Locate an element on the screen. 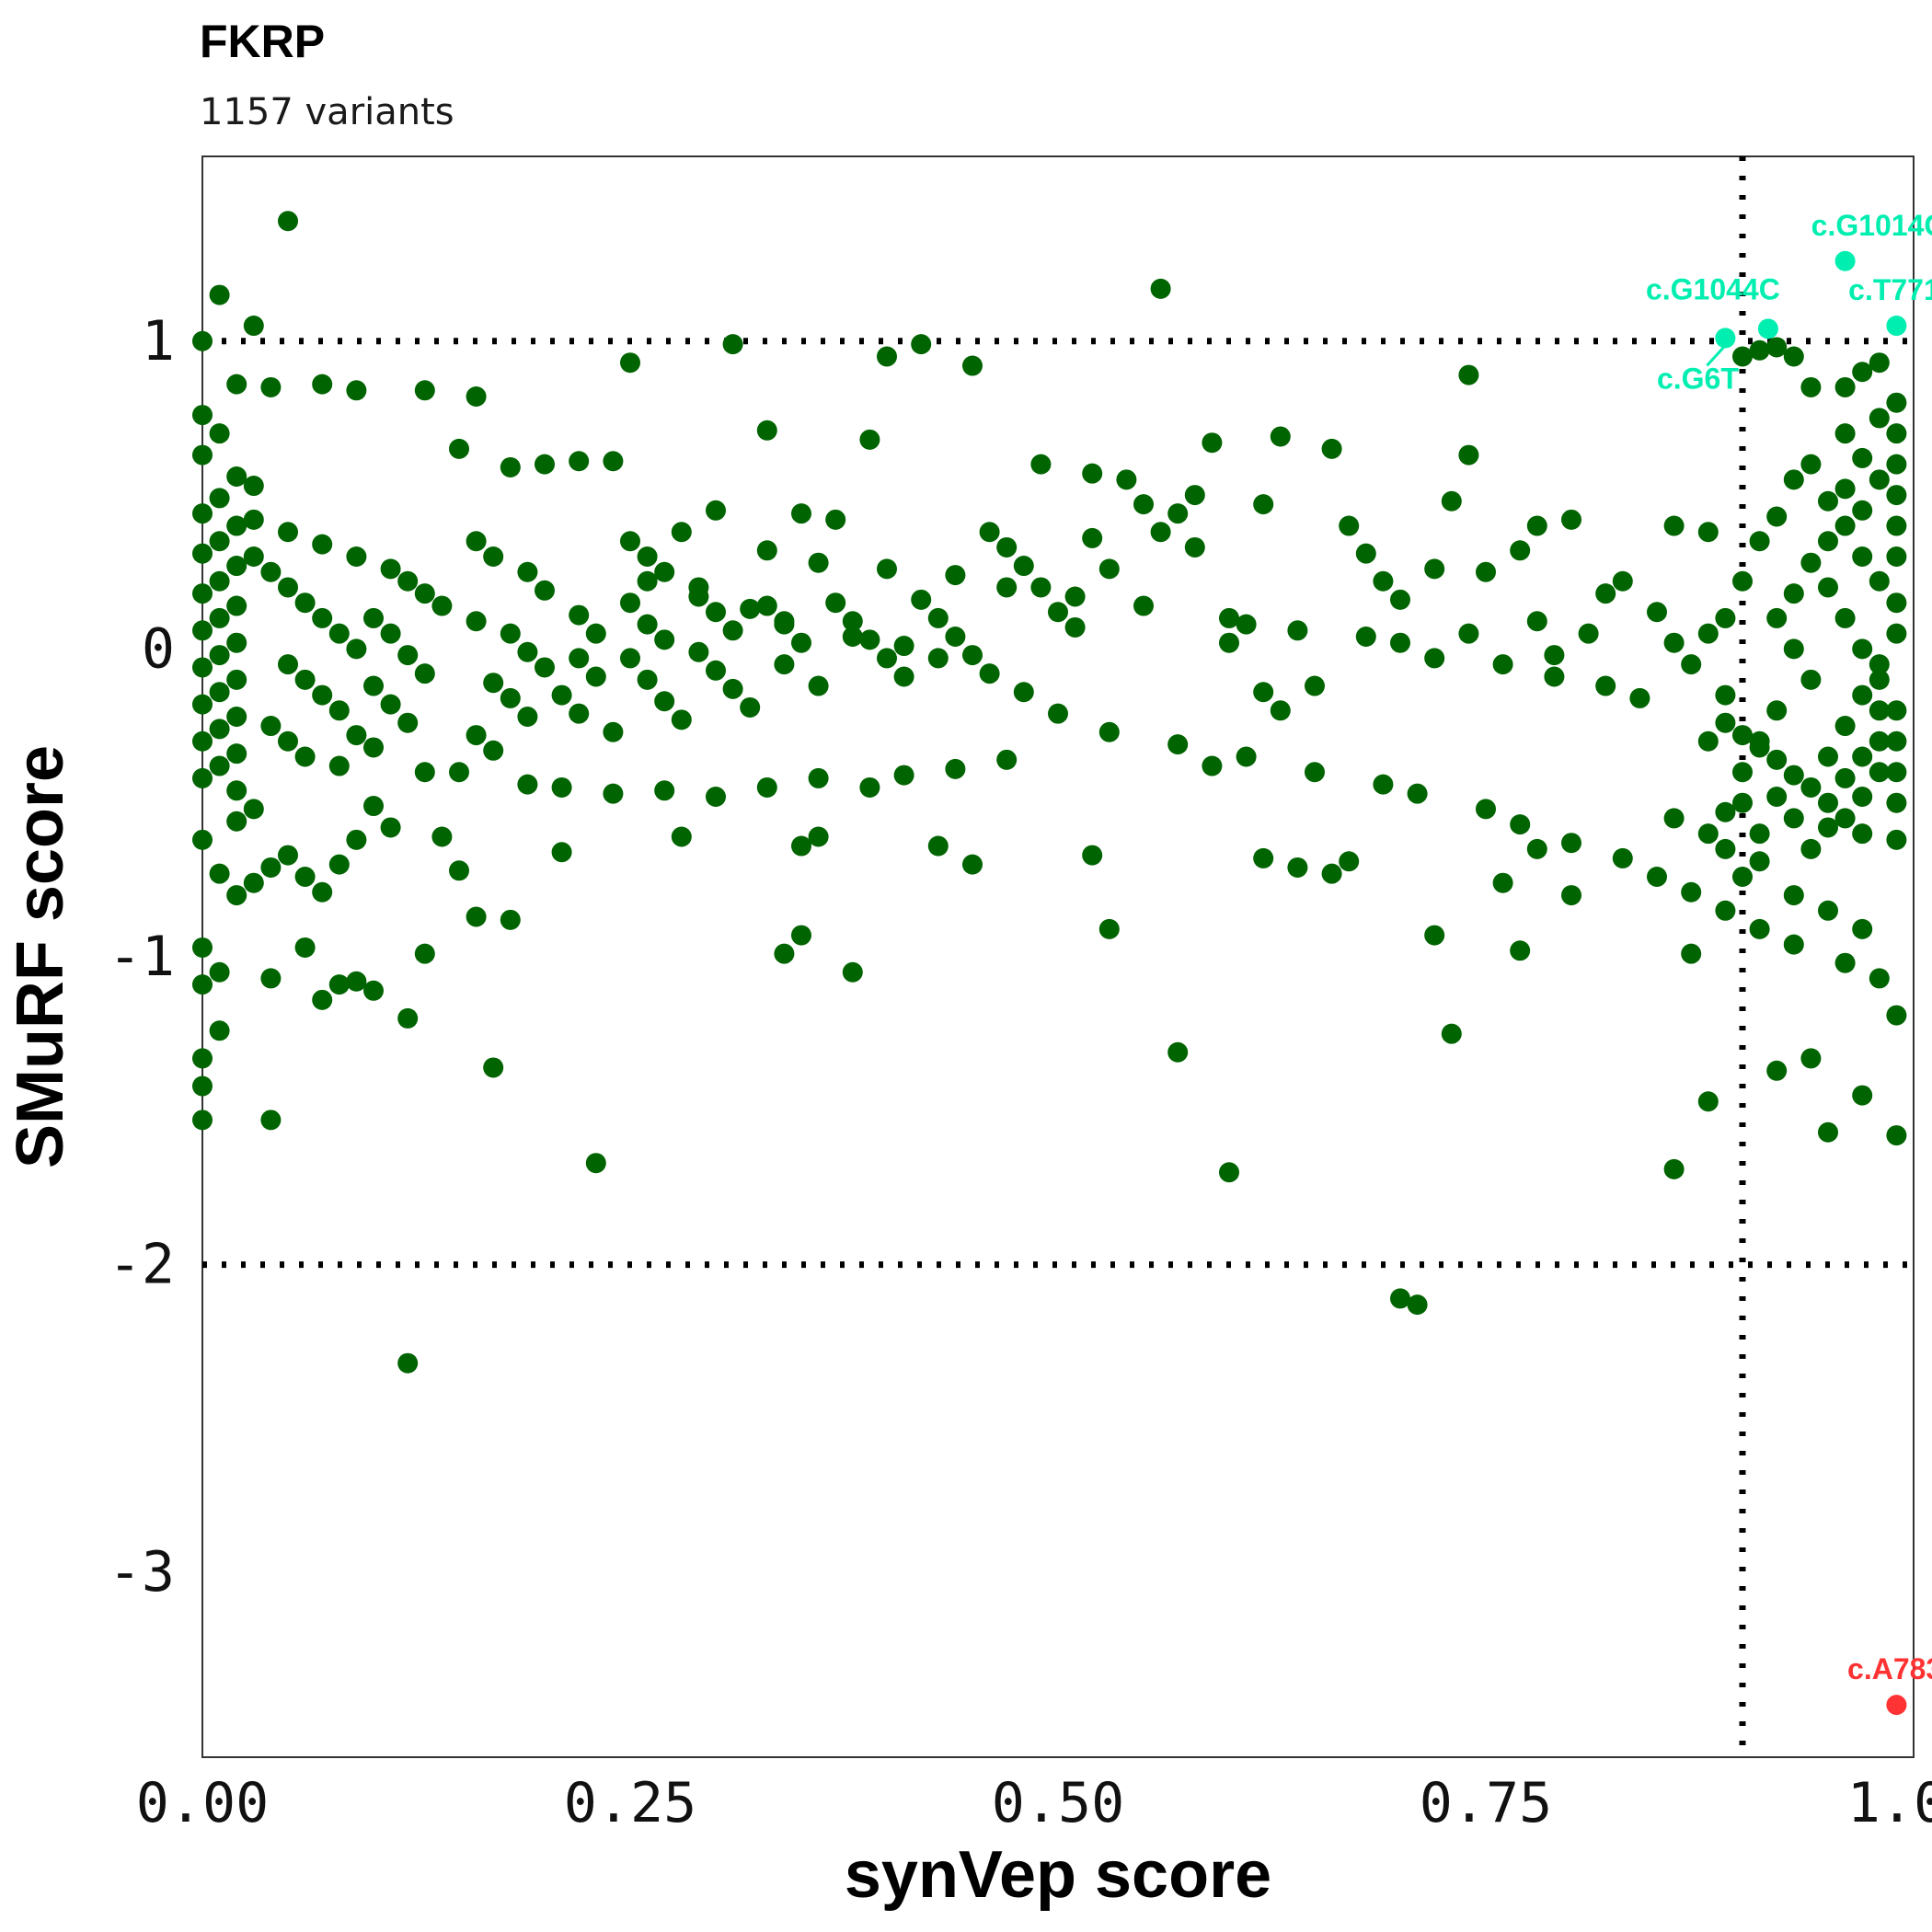  label-leader-line is located at coordinates (1716, 355).